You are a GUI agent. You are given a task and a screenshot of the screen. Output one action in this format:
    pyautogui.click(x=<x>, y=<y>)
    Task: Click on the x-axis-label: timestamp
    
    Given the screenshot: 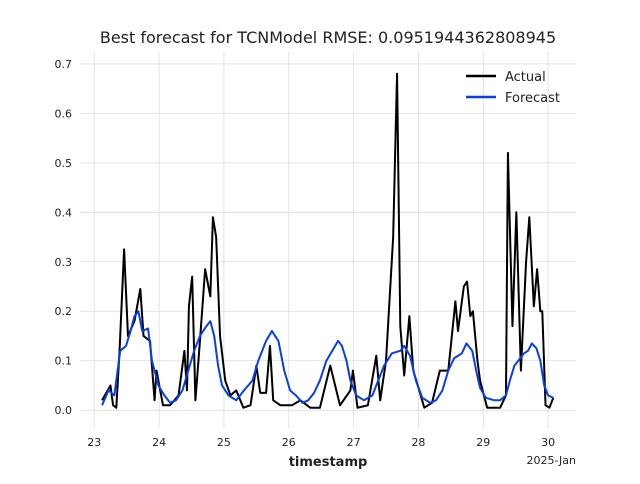 What is the action you would take?
    pyautogui.click(x=328, y=462)
    